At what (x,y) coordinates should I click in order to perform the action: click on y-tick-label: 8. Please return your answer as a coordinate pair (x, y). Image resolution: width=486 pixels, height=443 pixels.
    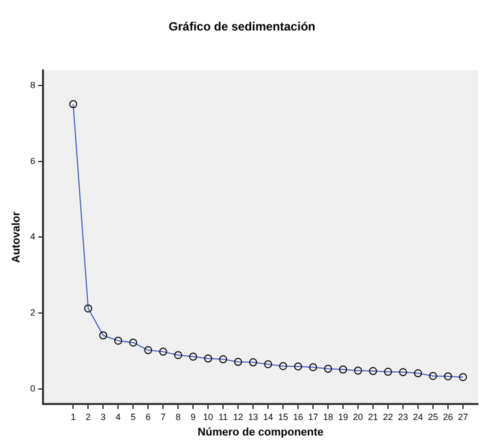
    Looking at the image, I should click on (33, 85).